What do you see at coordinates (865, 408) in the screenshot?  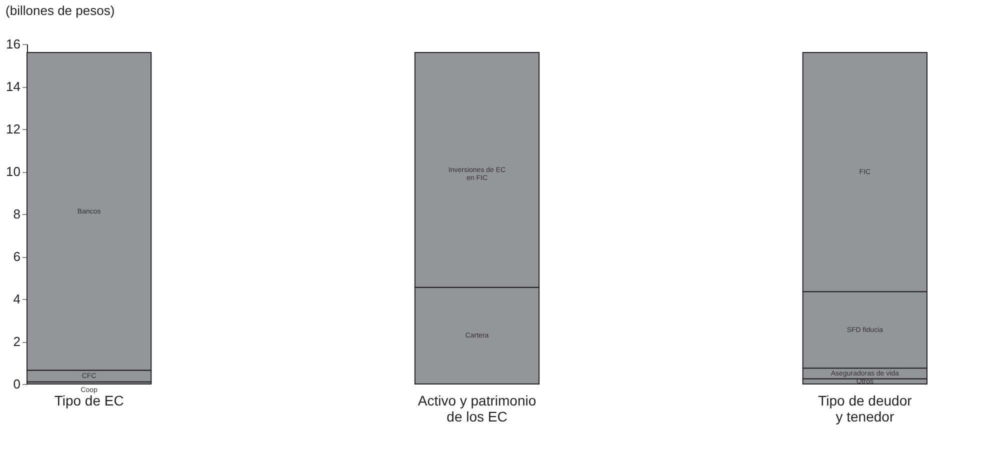 I see `x-tick-label: Tipo de deudor y tenedor` at bounding box center [865, 408].